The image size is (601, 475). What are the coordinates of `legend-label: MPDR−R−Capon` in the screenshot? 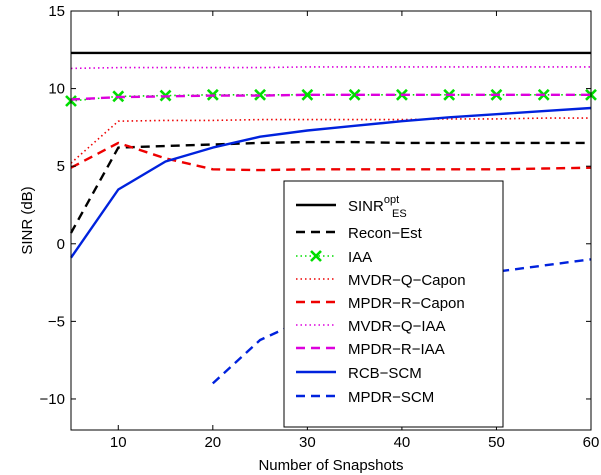 It's located at (406, 303).